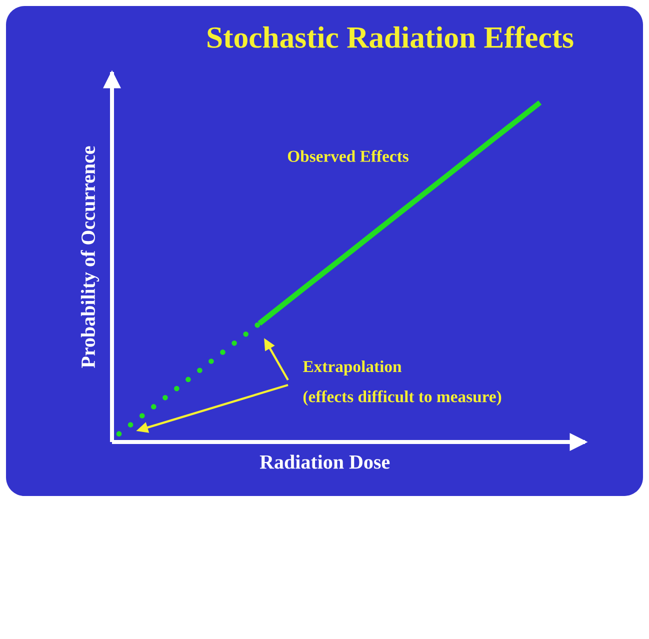 The height and width of the screenshot is (639, 649). What do you see at coordinates (325, 461) in the screenshot?
I see `x-axis-title: Radiation Dose` at bounding box center [325, 461].